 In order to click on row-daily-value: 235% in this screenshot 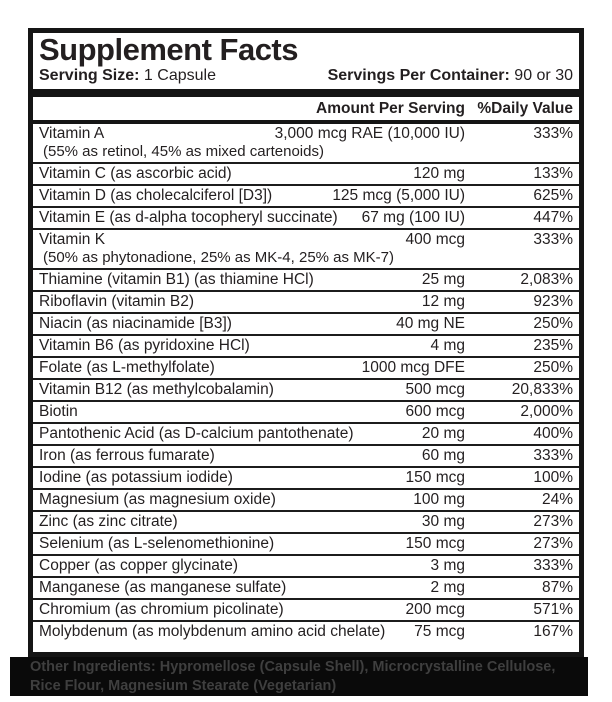, I will do `click(553, 345)`.